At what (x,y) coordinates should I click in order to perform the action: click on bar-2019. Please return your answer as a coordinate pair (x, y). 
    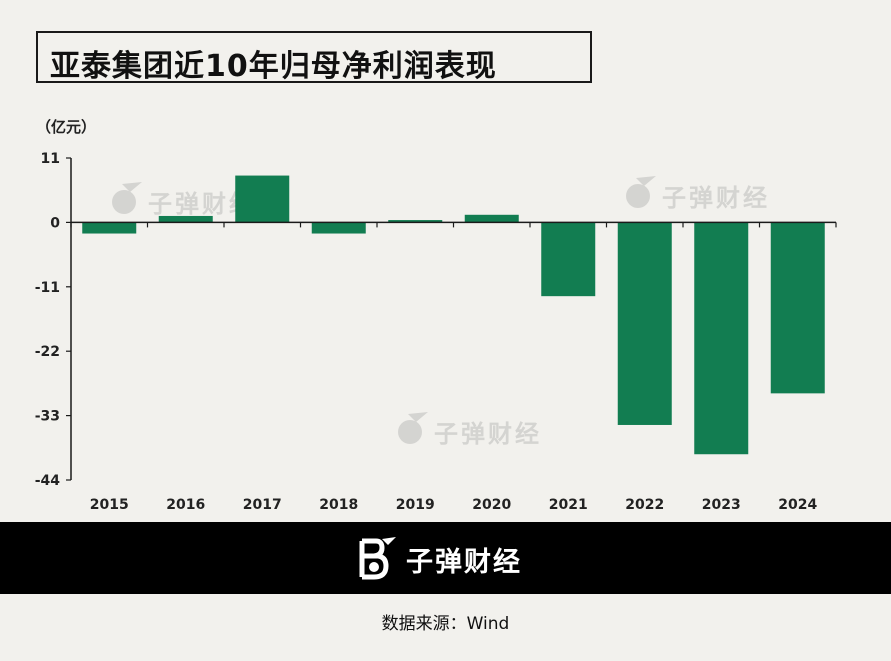
    Looking at the image, I should click on (415, 221).